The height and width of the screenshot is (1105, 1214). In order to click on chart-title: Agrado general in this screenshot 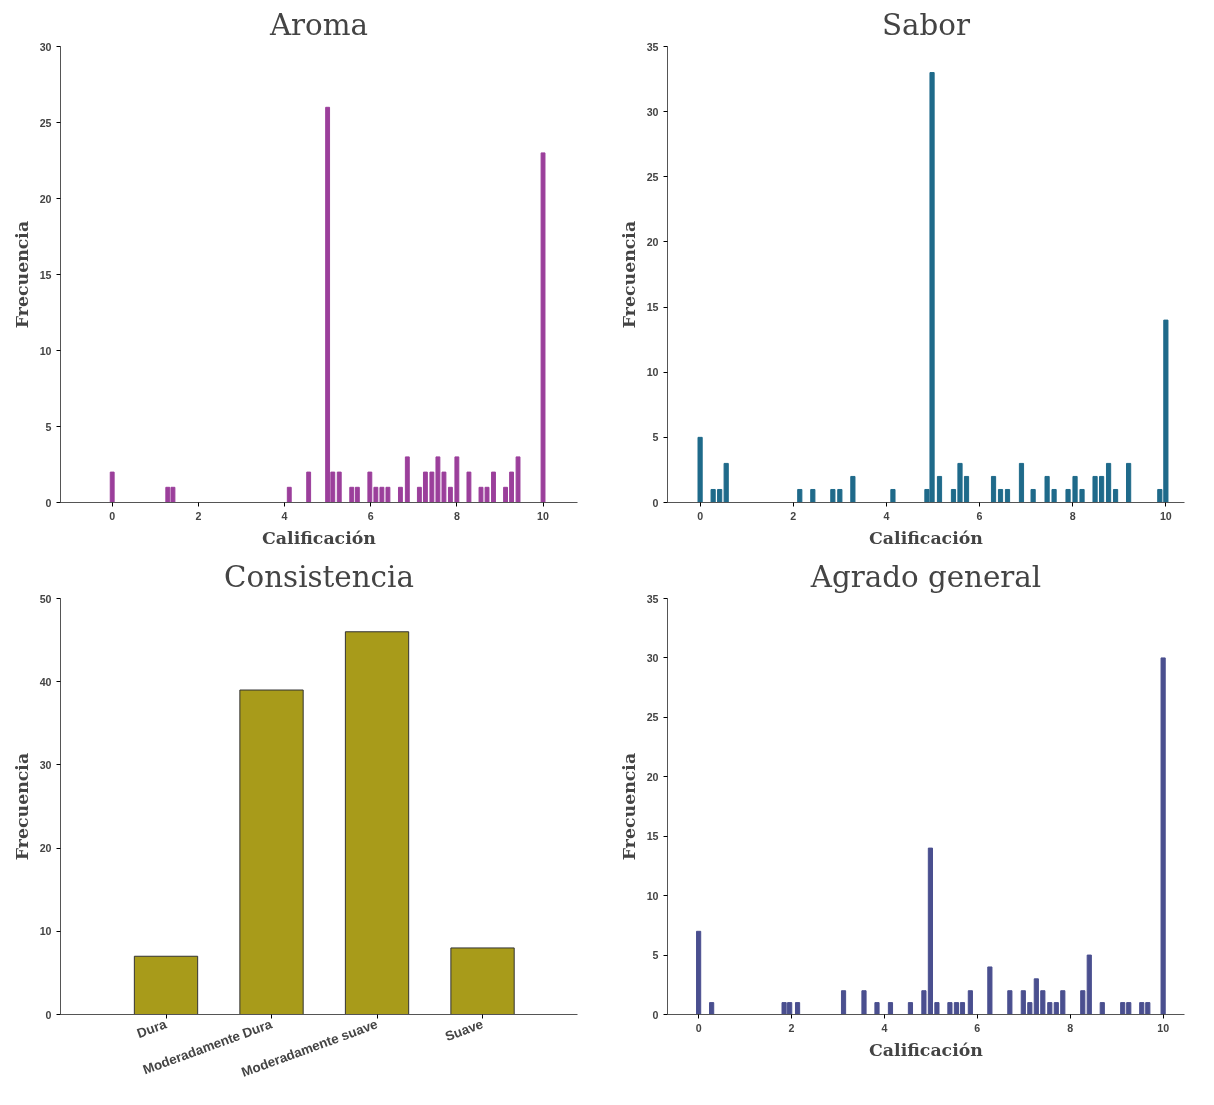, I will do `click(925, 576)`.